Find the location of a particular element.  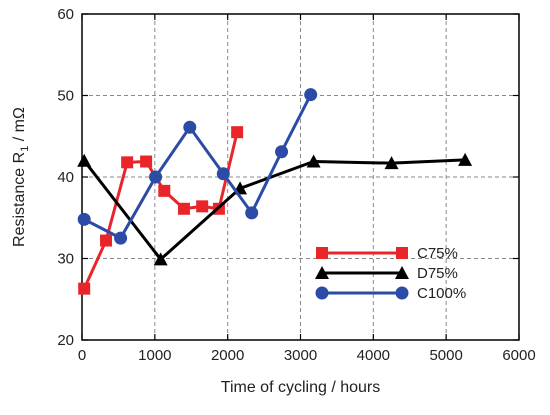

legend-item-c100: C100% is located at coordinates (390, 293).